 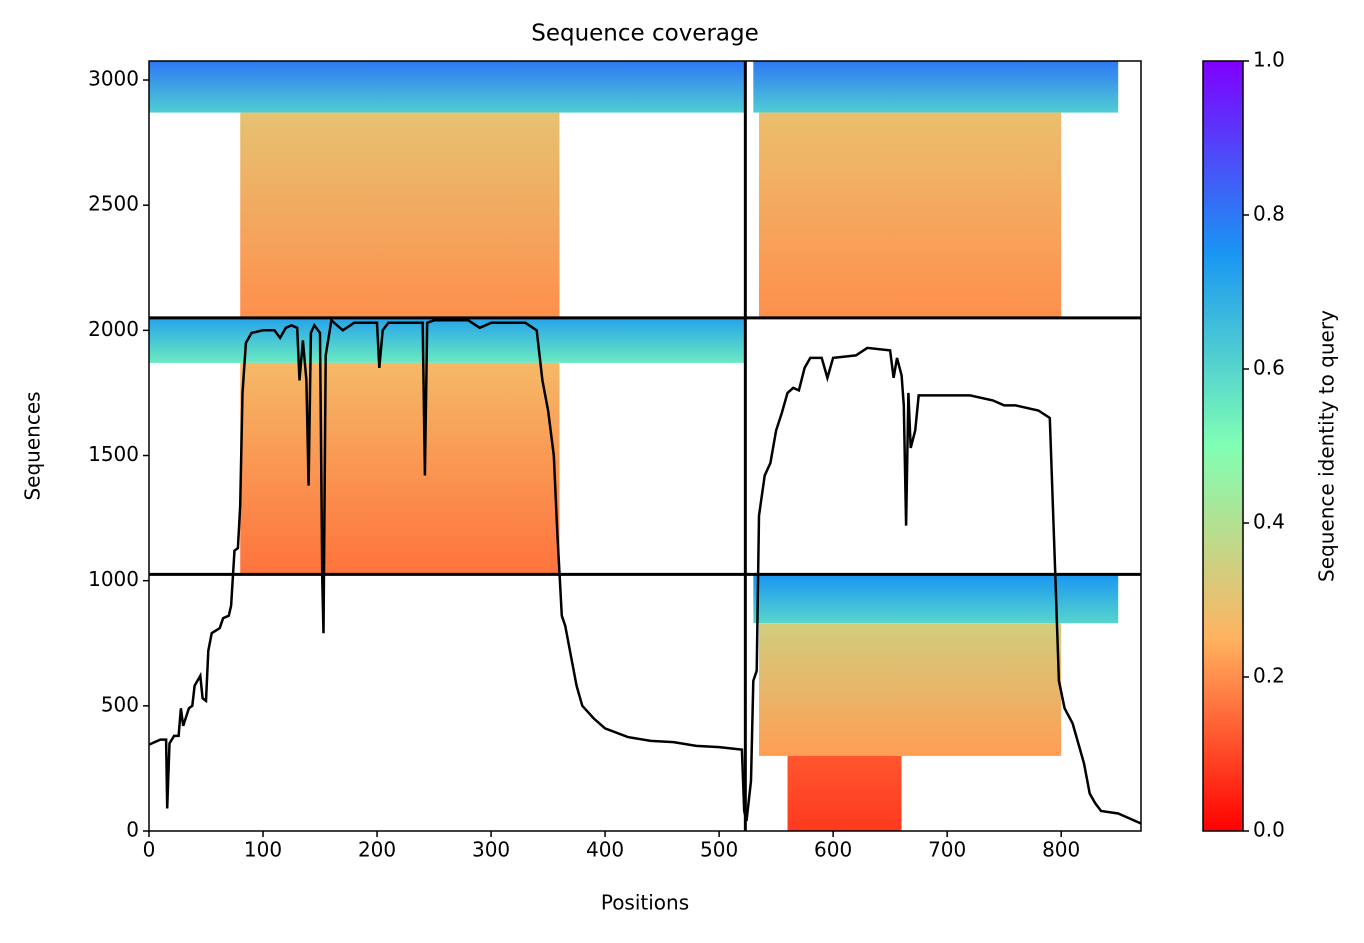 What do you see at coordinates (113, 579) in the screenshot?
I see `y-tick-label: 1000` at bounding box center [113, 579].